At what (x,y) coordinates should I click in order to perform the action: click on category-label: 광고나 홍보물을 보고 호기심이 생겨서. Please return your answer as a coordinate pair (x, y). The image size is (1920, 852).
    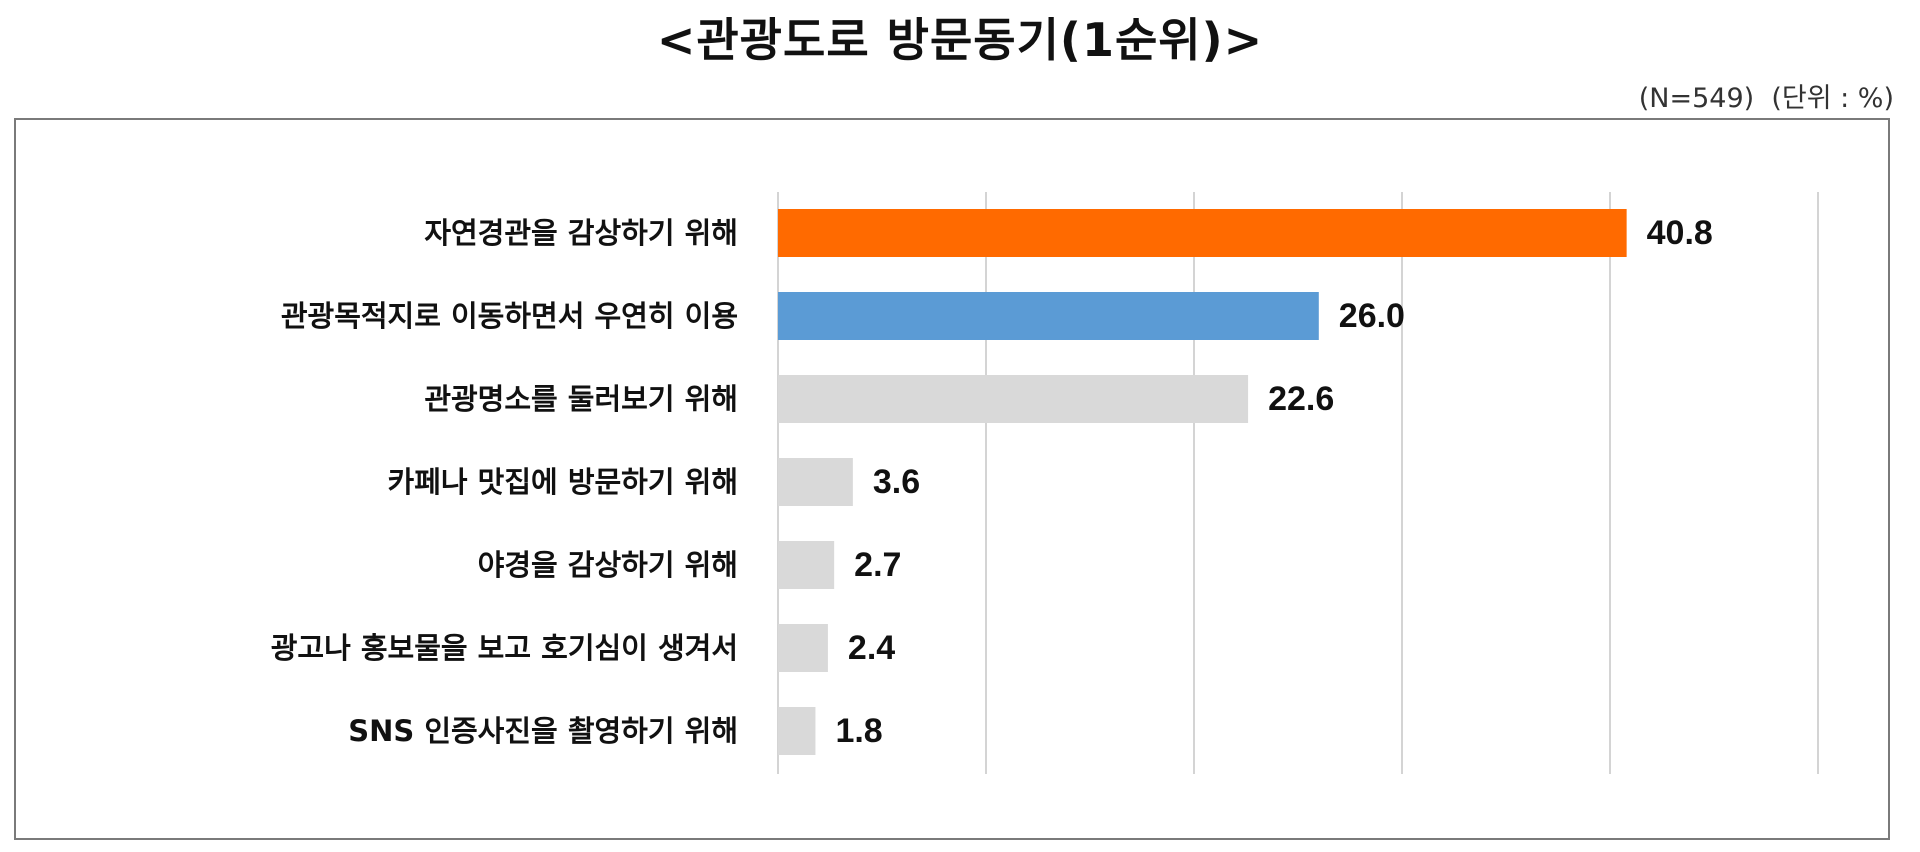
    Looking at the image, I should click on (504, 648).